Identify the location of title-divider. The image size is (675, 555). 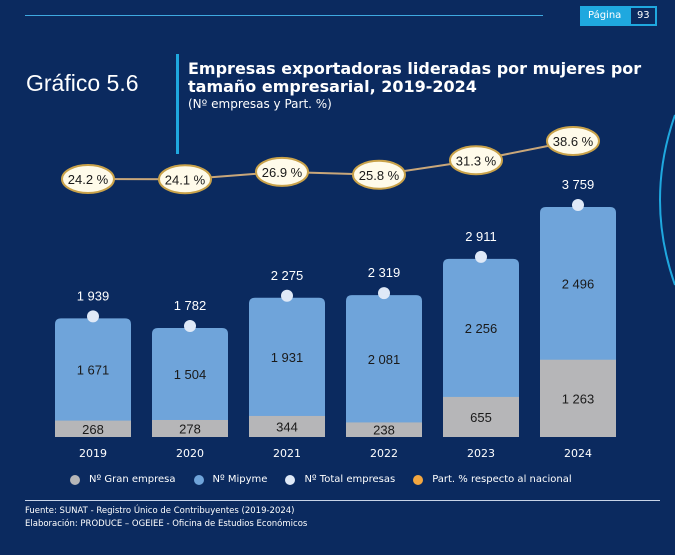
(177, 104).